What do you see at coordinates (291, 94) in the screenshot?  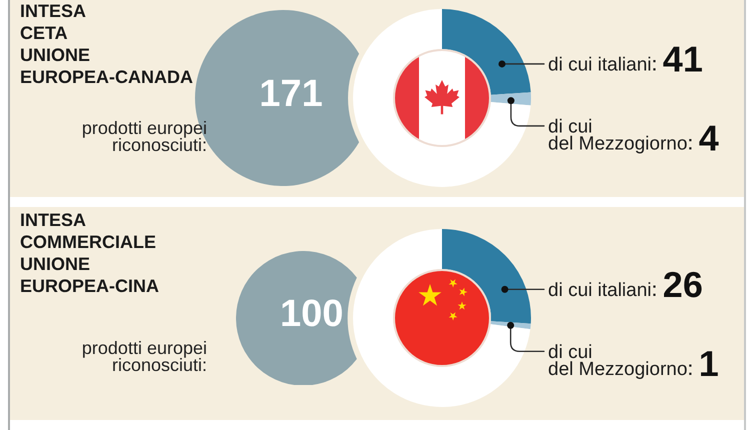 I see `text: 171` at bounding box center [291, 94].